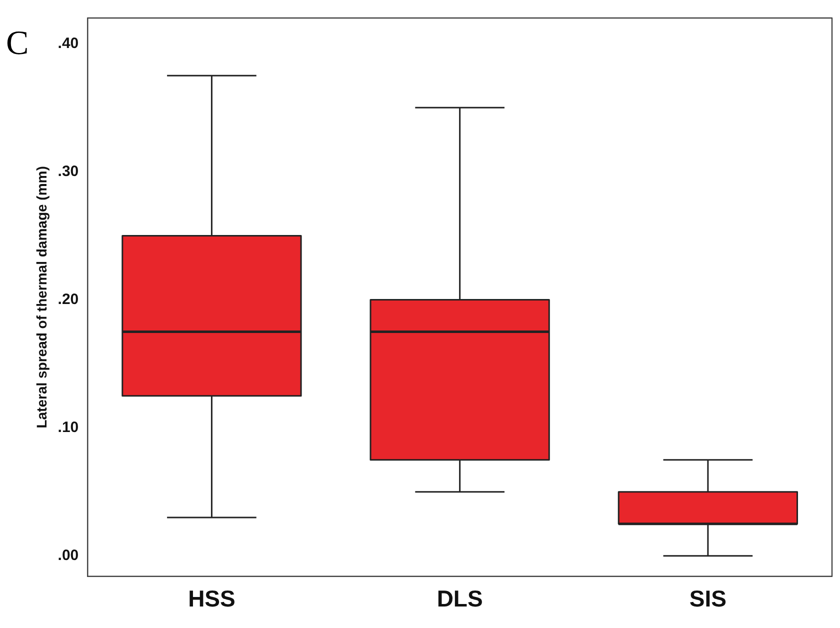  I want to click on y-tick-label: .10, so click(68, 427).